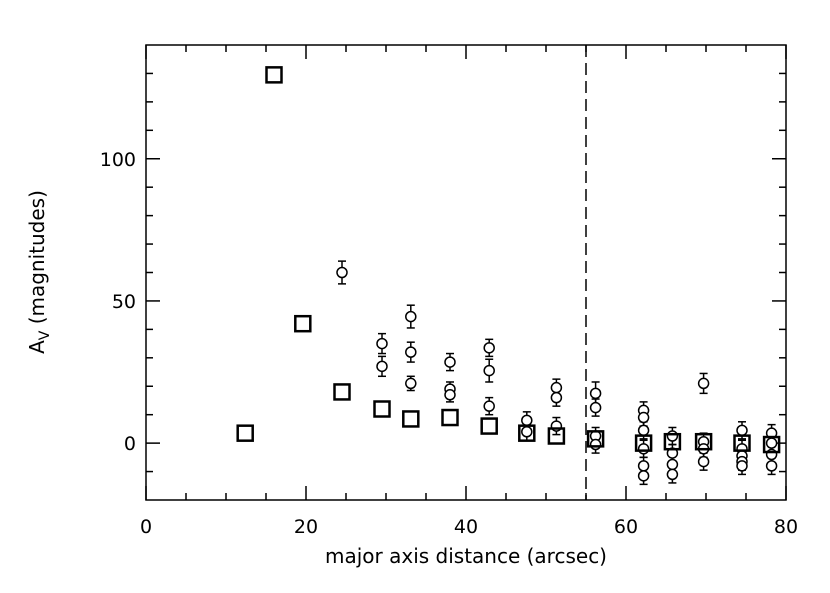  I want to click on x-tick-label: 0, so click(146, 527).